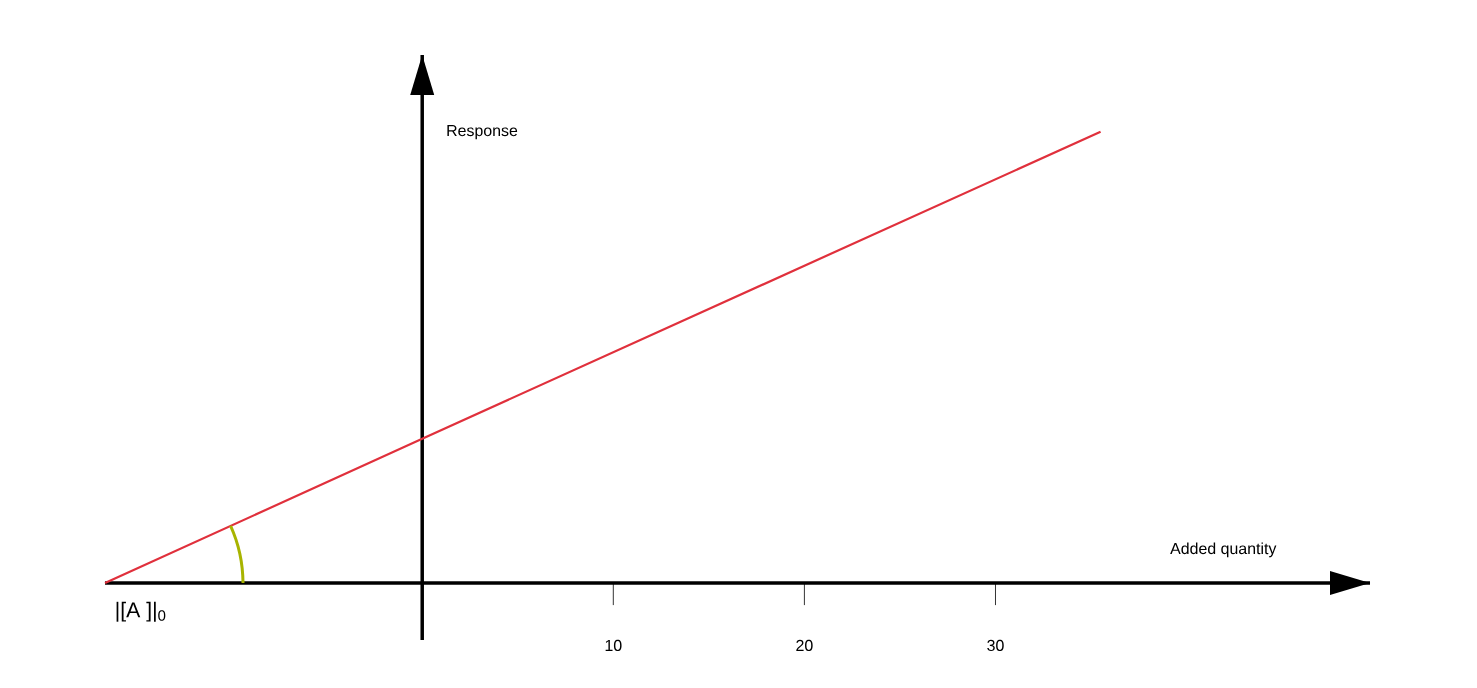 Image resolution: width=1477 pixels, height=688 pixels. What do you see at coordinates (482, 132) in the screenshot?
I see `y-axis-title: Response` at bounding box center [482, 132].